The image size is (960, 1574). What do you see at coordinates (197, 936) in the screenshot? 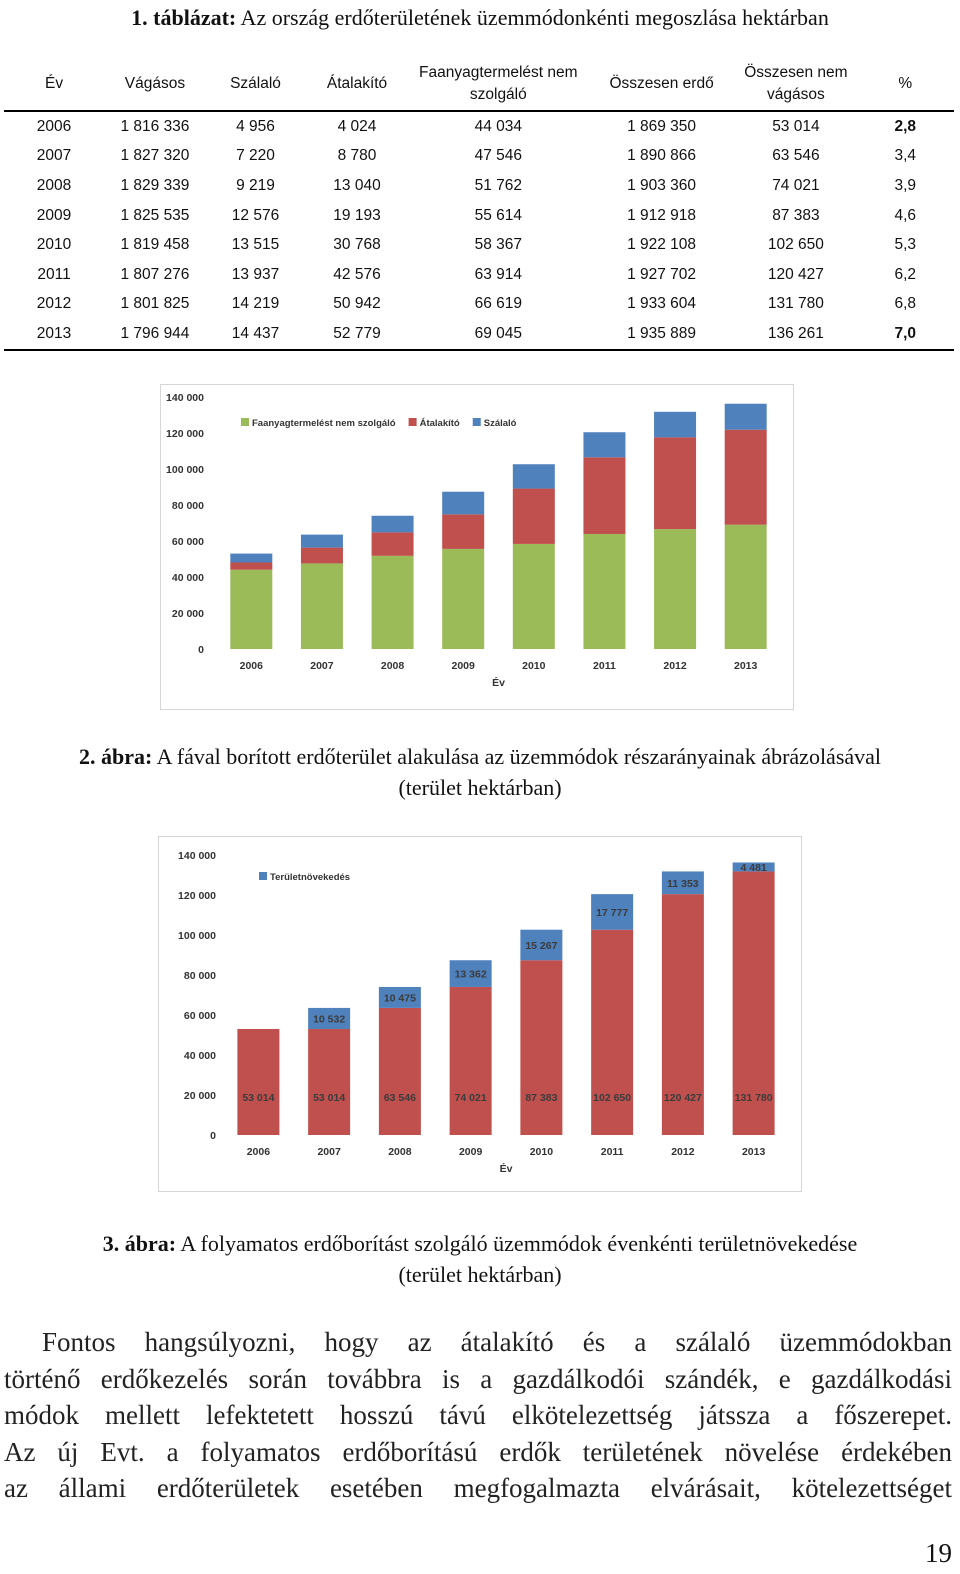
I see `y-tick-label: 100 000` at bounding box center [197, 936].